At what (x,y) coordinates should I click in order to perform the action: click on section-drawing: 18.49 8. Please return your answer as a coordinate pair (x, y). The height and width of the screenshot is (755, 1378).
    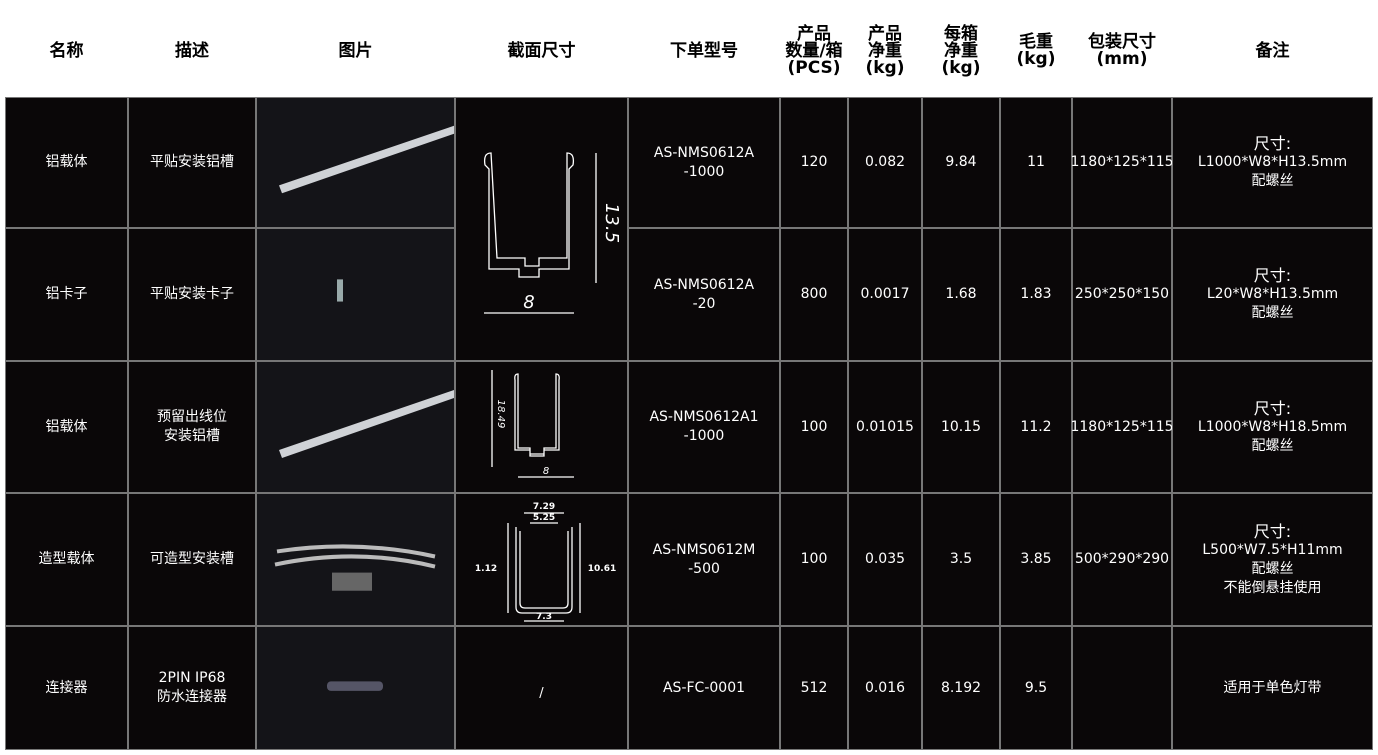
    Looking at the image, I should click on (532, 424).